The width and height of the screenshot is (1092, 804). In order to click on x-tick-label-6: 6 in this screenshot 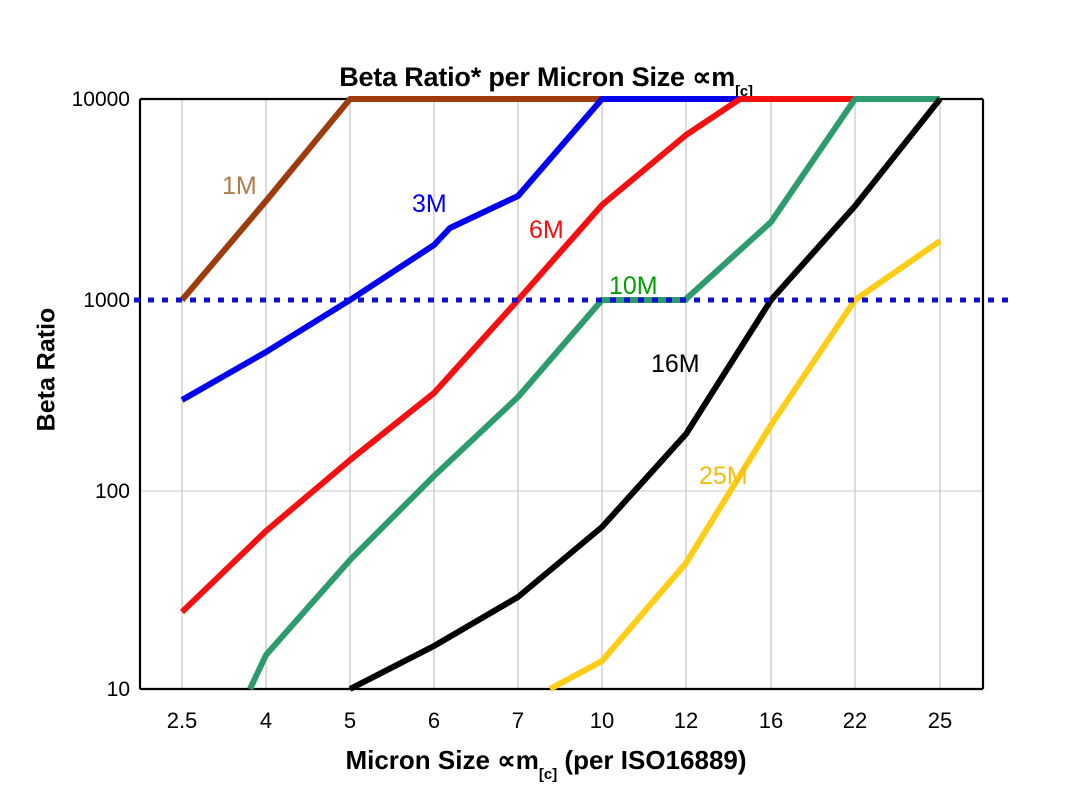, I will do `click(434, 720)`.